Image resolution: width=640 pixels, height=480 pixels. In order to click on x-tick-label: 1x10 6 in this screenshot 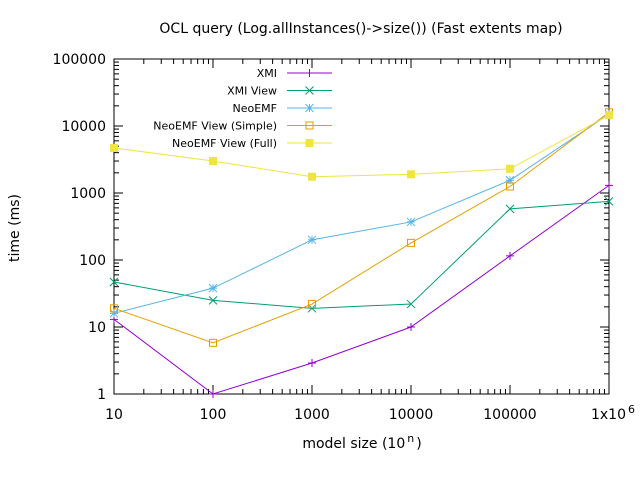, I will do `click(613, 413)`.